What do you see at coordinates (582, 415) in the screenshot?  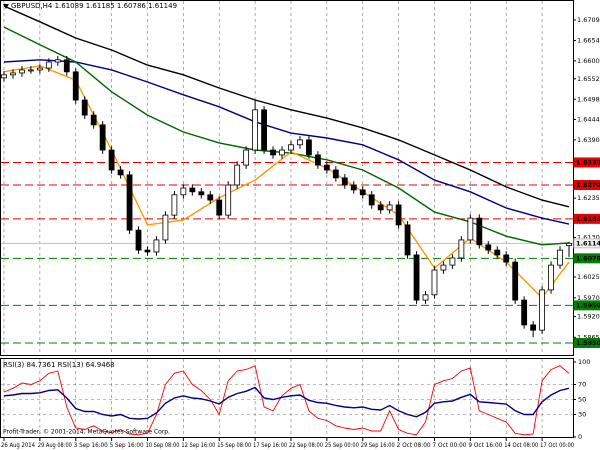 I see `y-tick-label: 30` at bounding box center [582, 415].